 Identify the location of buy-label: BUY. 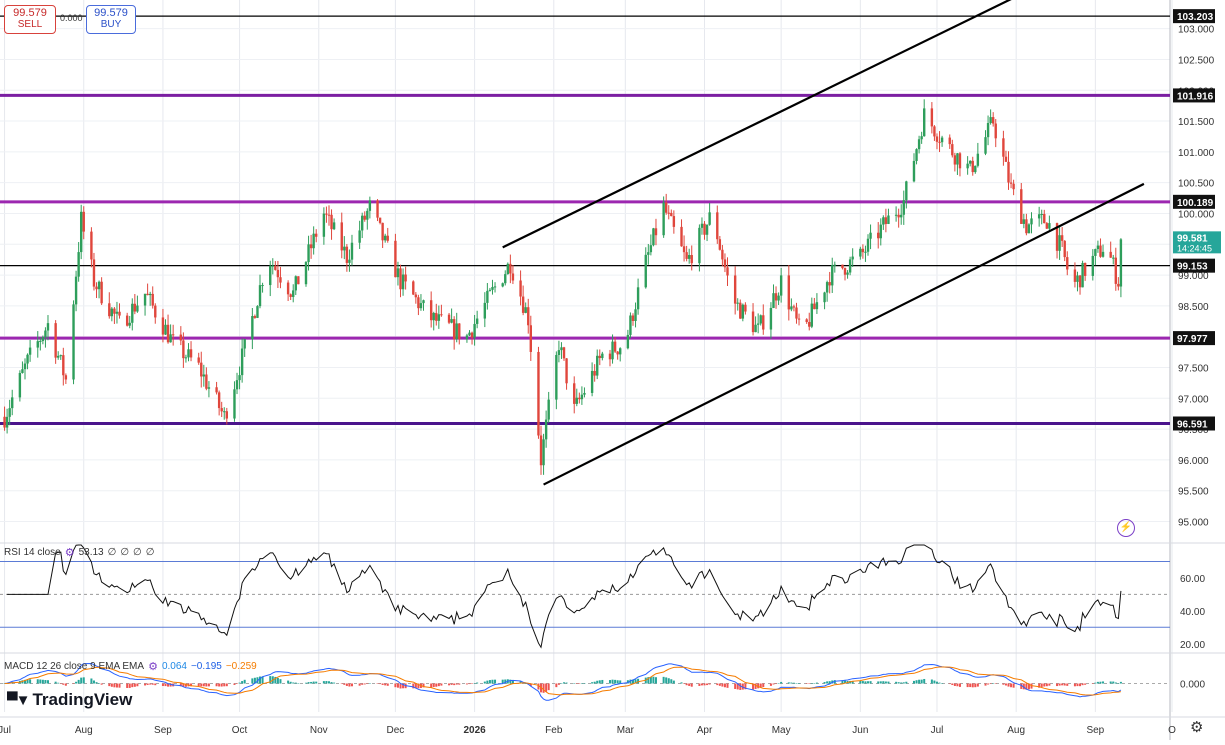
(111, 24).